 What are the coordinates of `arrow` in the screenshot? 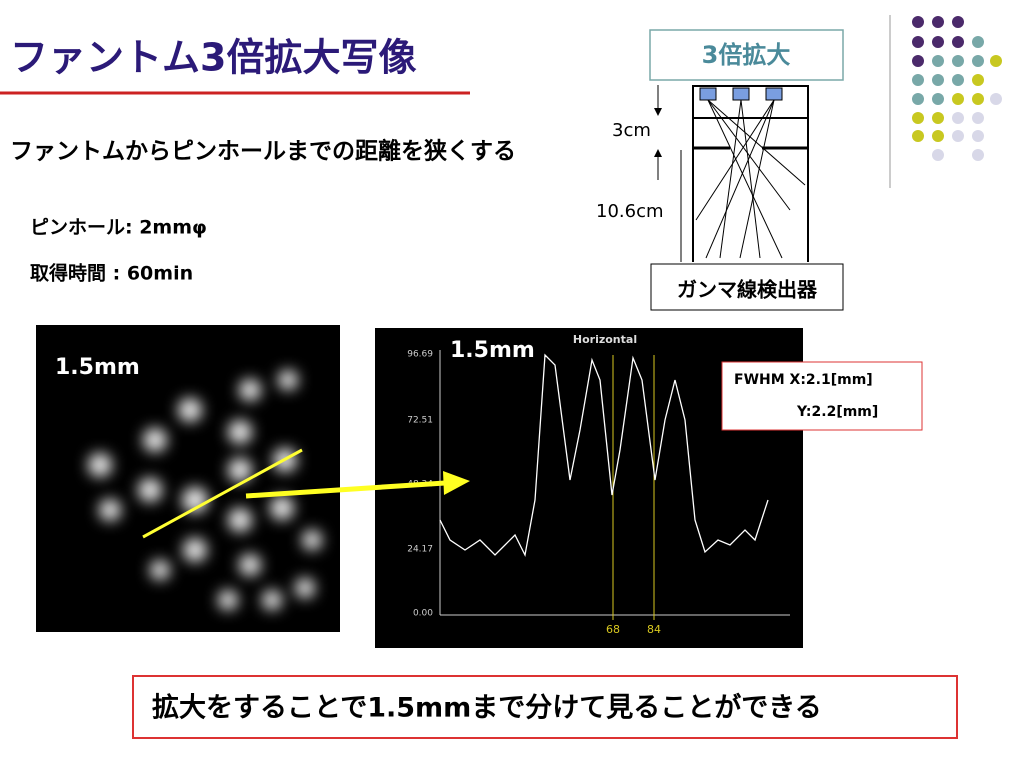 It's located at (345, 489).